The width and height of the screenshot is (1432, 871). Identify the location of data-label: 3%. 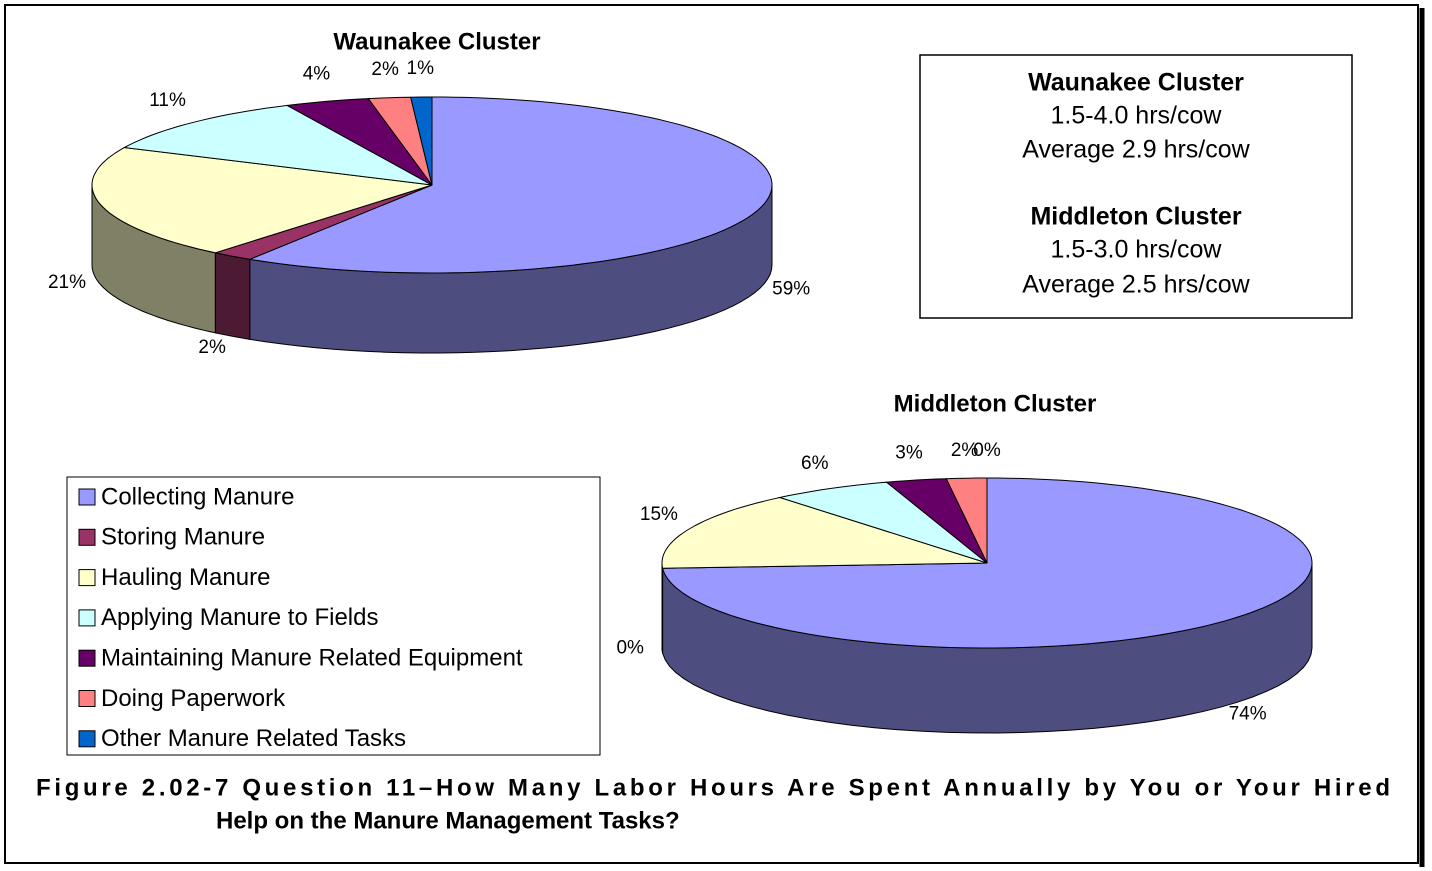
(909, 452).